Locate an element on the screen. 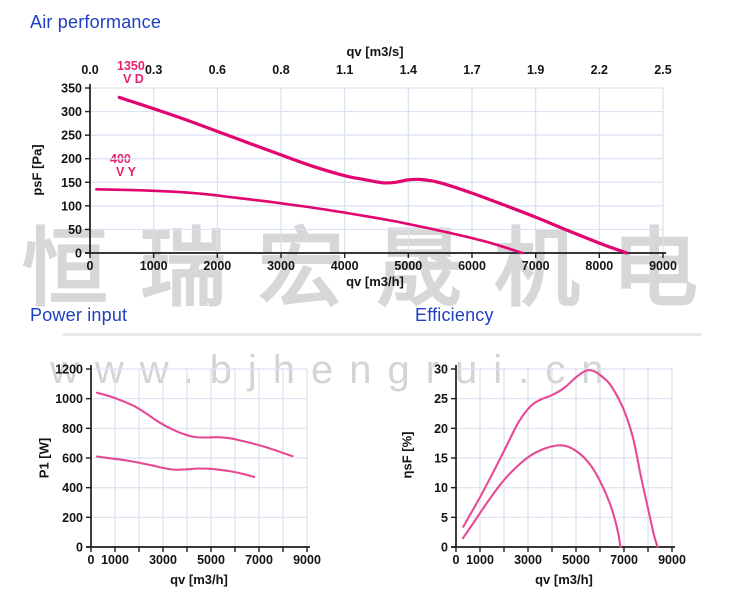 The width and height of the screenshot is (750, 600). air-x-tick-label: 1000 is located at coordinates (154, 266).